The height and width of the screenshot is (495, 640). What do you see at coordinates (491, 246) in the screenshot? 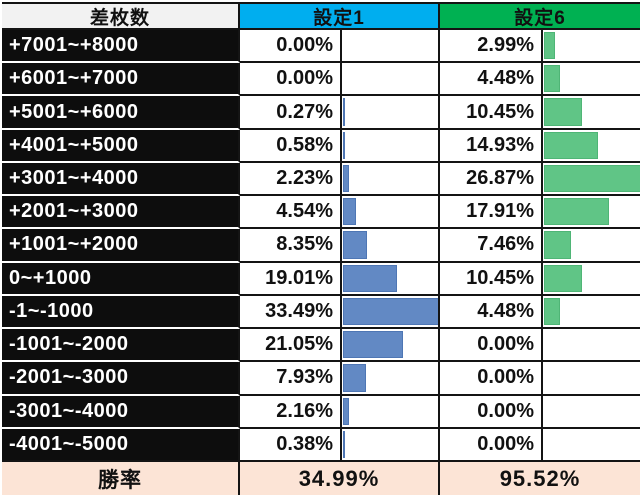
I see `setting6-percent: 7.46%` at bounding box center [491, 246].